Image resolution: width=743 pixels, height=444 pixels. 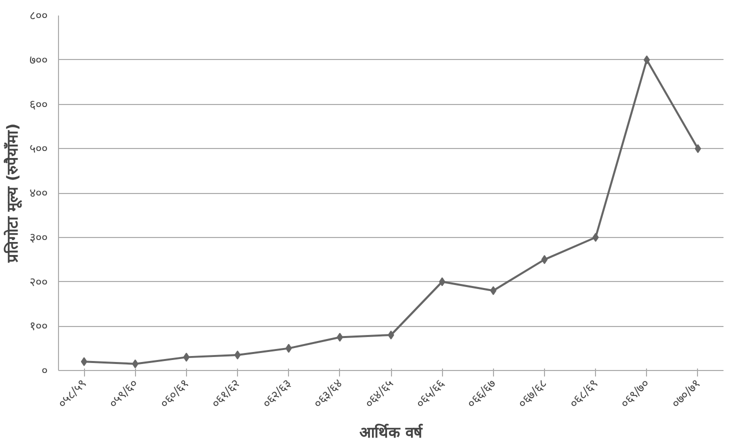 I want to click on y-tick-label: १००, so click(x=39, y=326).